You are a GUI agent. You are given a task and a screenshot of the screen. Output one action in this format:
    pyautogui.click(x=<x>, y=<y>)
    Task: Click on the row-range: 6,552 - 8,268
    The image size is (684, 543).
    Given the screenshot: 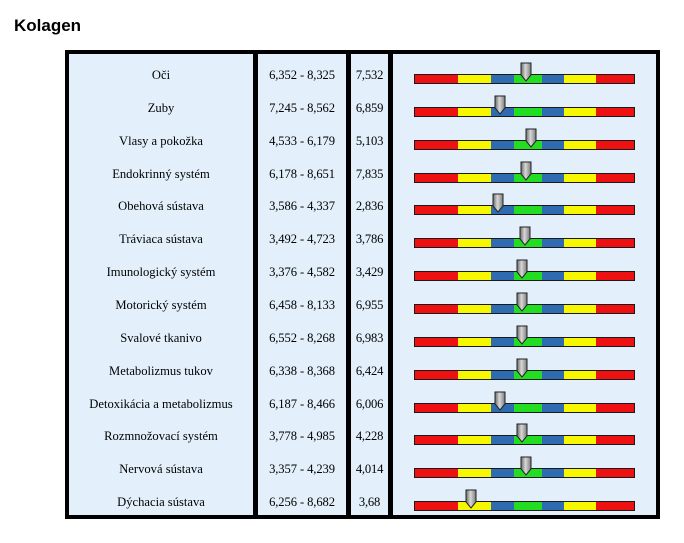 What is the action you would take?
    pyautogui.click(x=302, y=337)
    